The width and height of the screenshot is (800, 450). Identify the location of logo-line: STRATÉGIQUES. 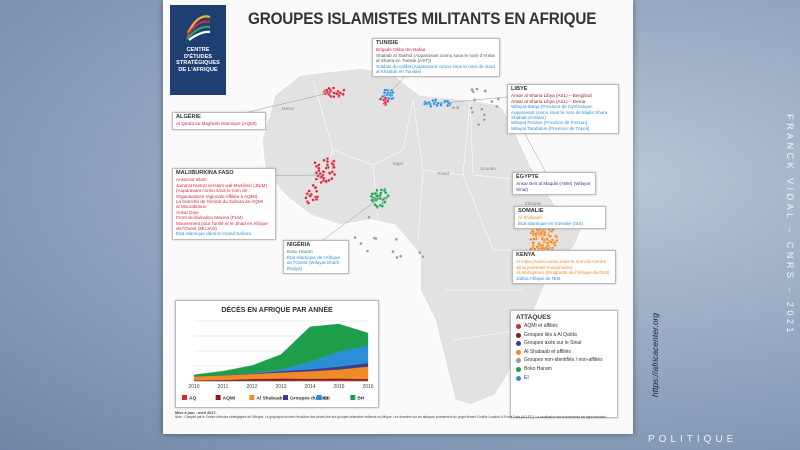
(198, 63).